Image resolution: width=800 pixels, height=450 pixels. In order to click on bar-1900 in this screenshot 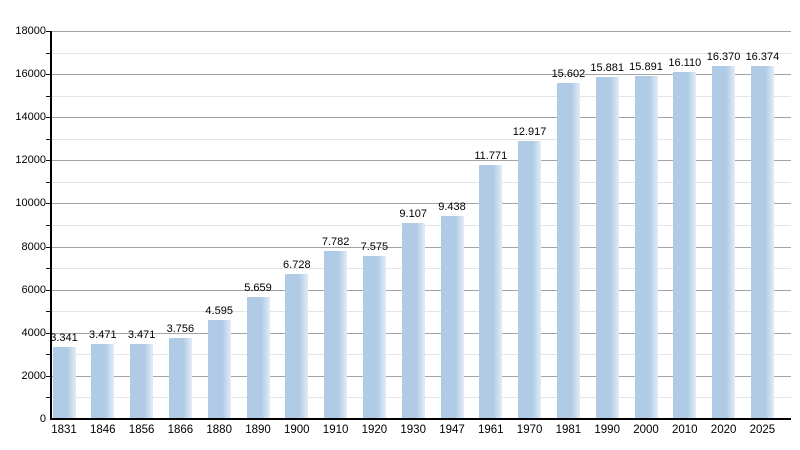, I will do `click(297, 346)`.